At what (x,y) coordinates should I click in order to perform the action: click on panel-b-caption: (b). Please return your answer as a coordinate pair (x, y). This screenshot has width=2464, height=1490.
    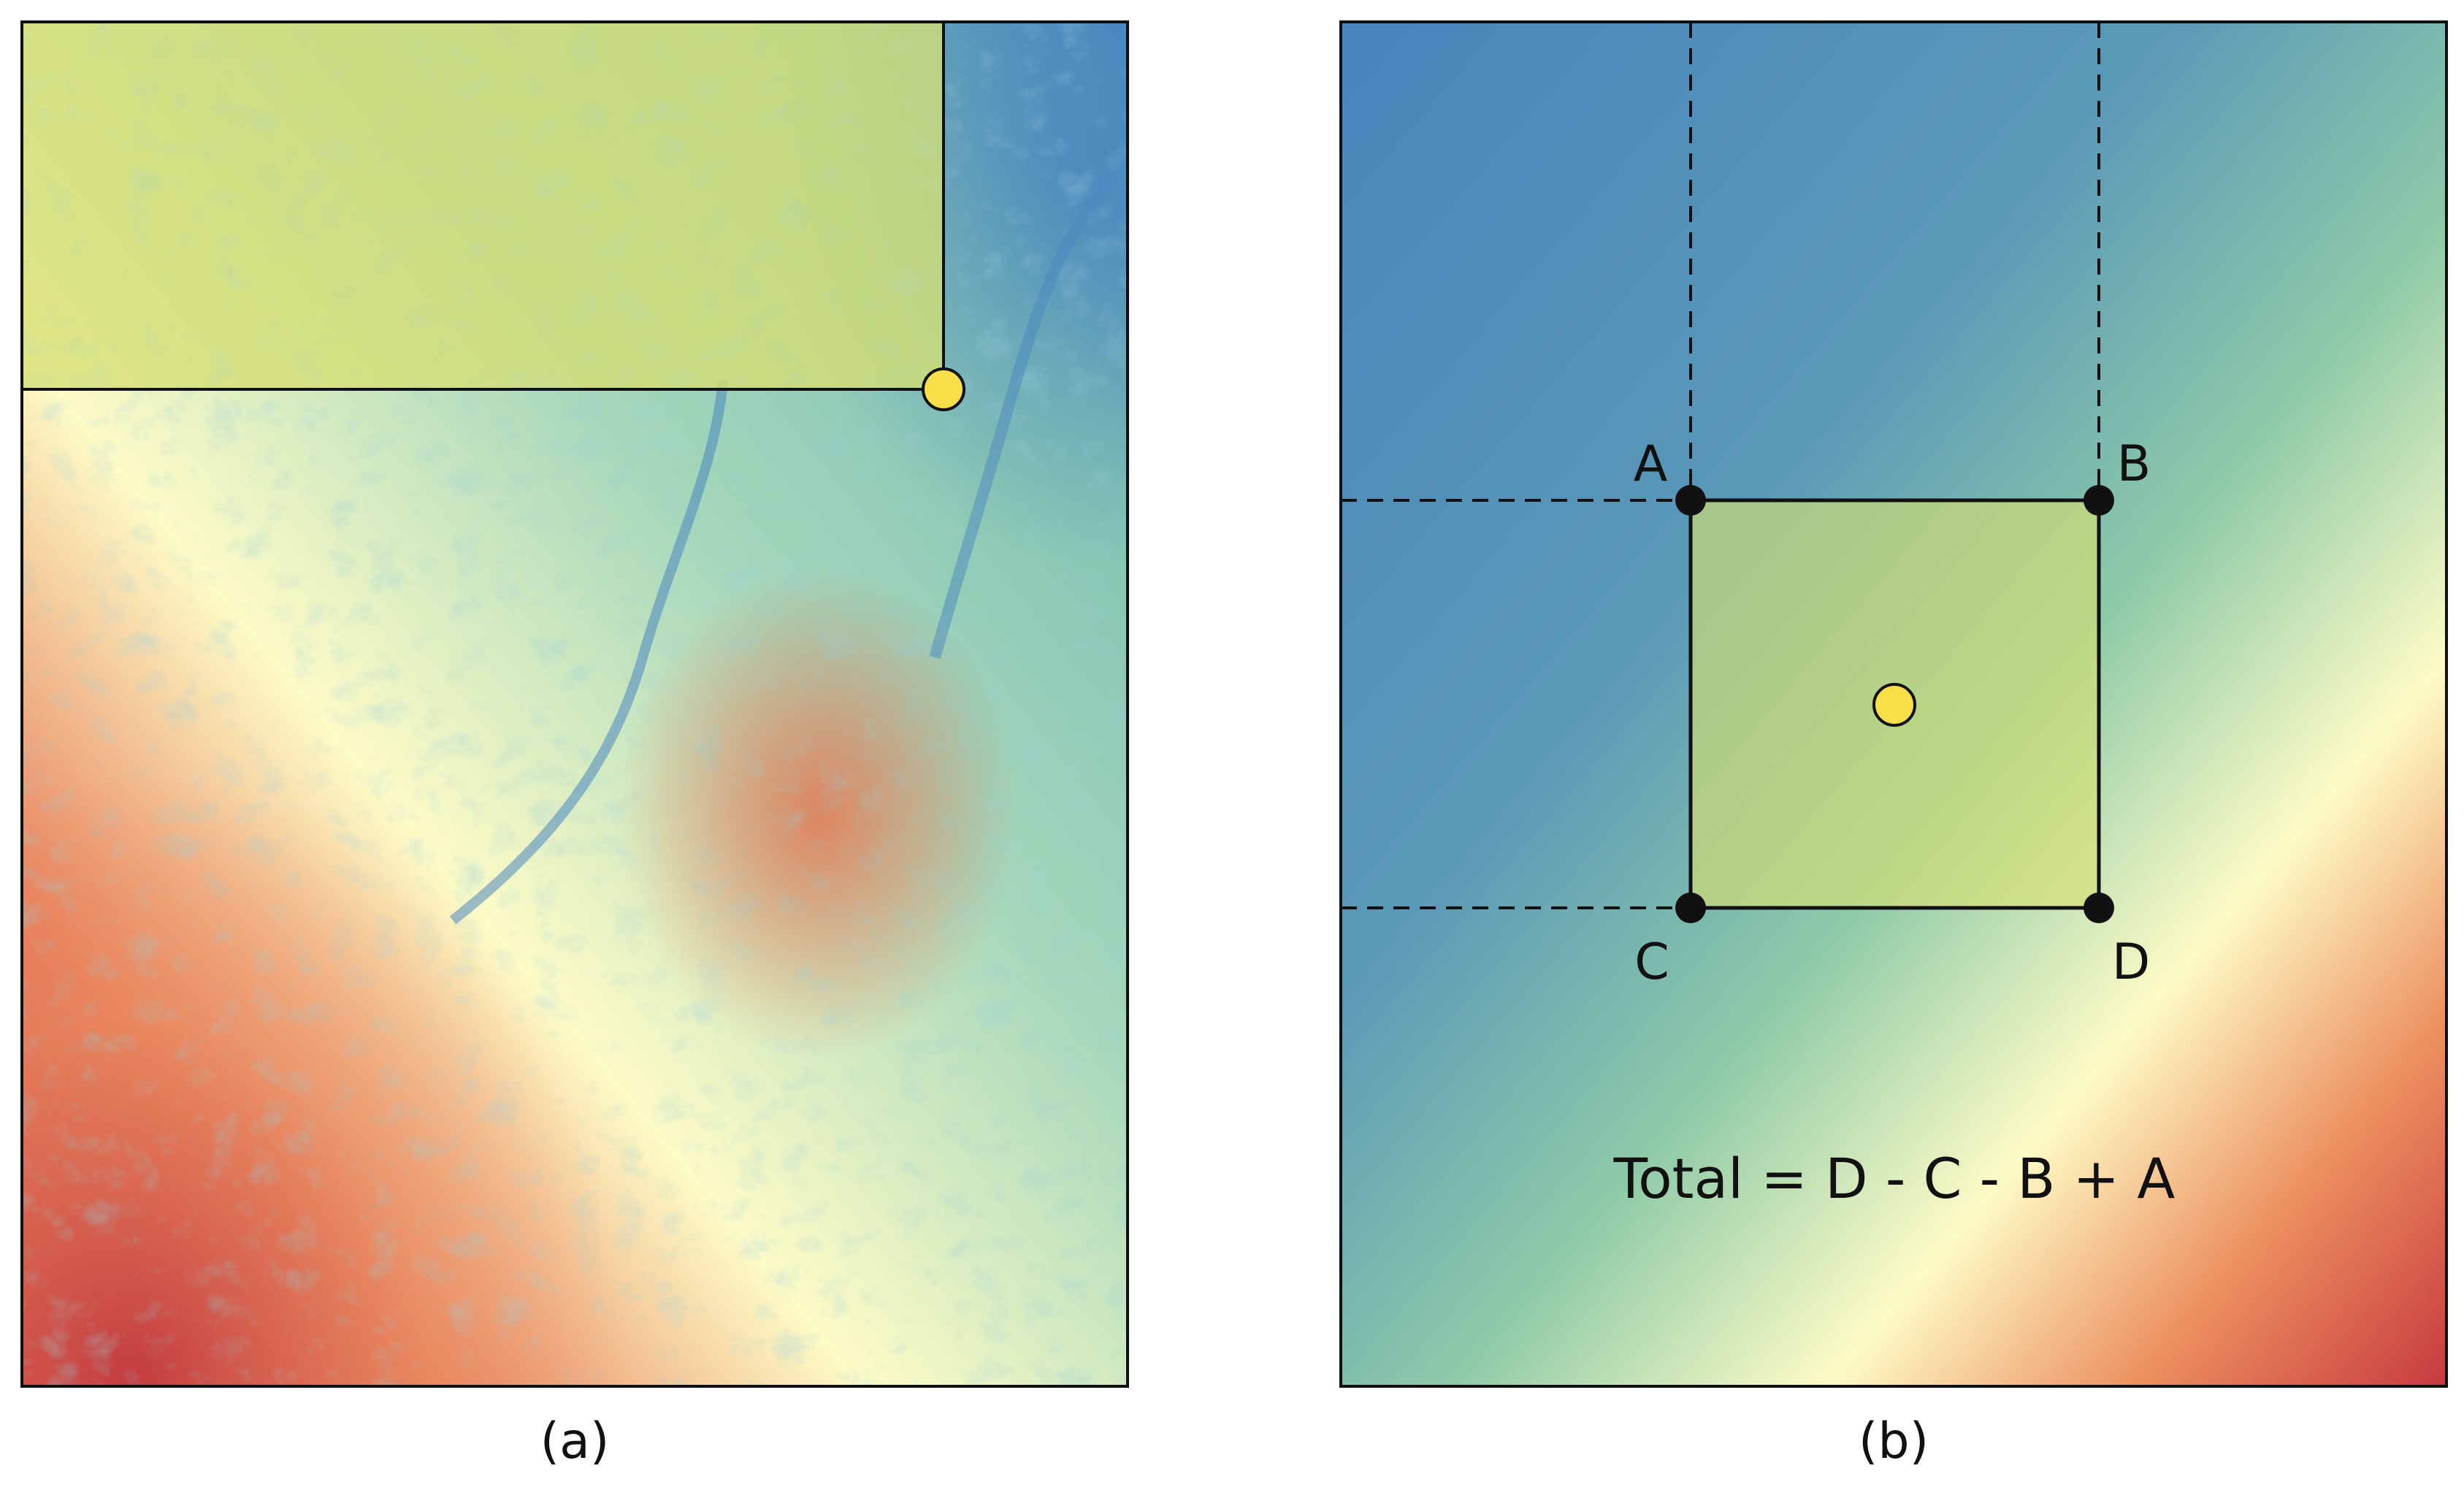
    Looking at the image, I should click on (1894, 1441).